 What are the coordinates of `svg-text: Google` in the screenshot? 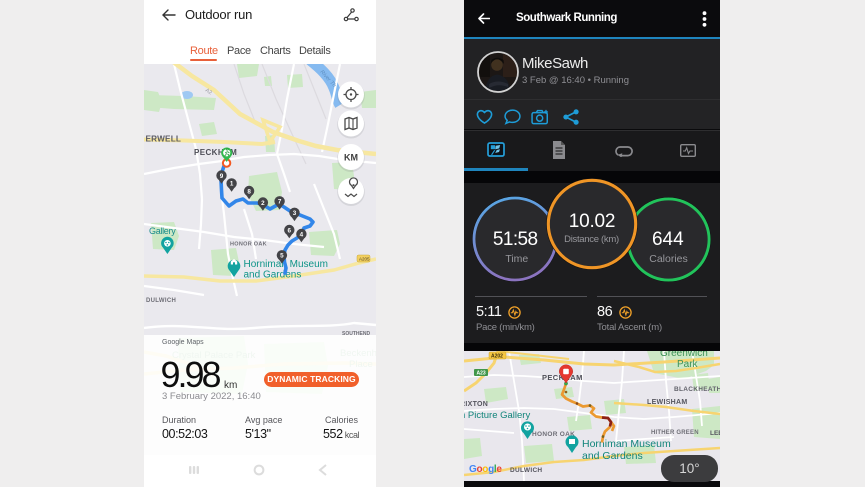 It's located at (485, 469).